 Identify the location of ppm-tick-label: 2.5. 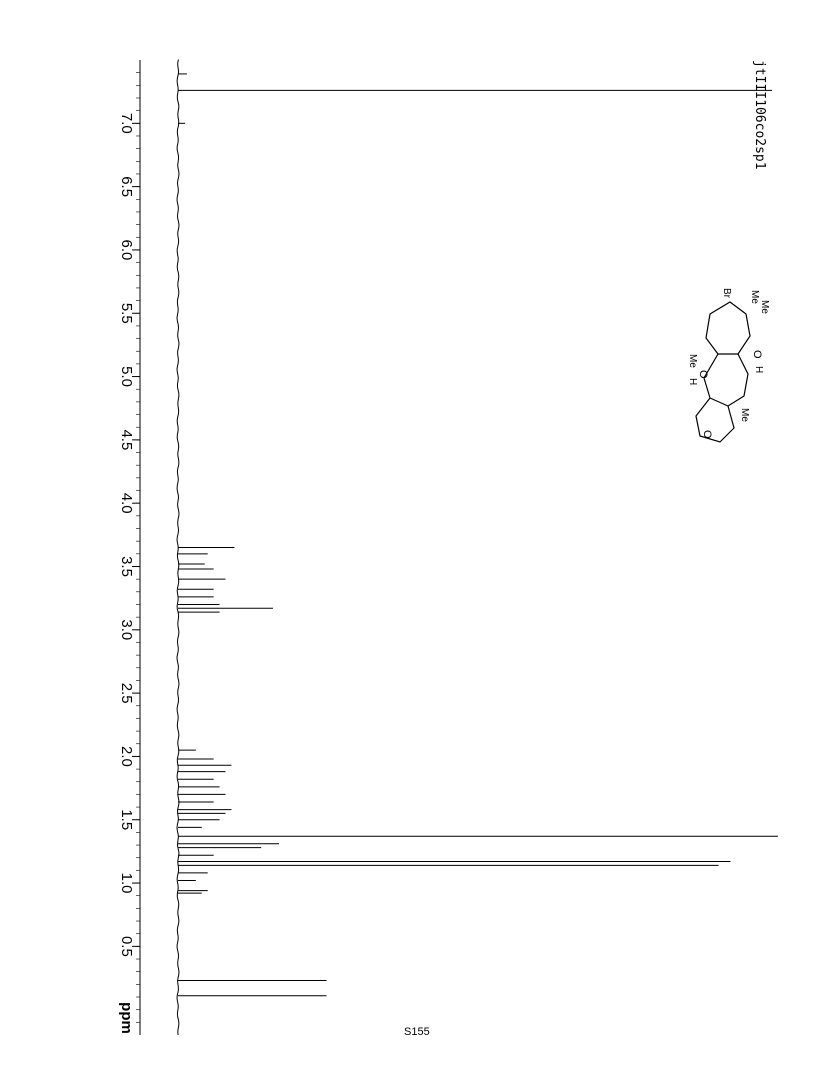
(126, 693).